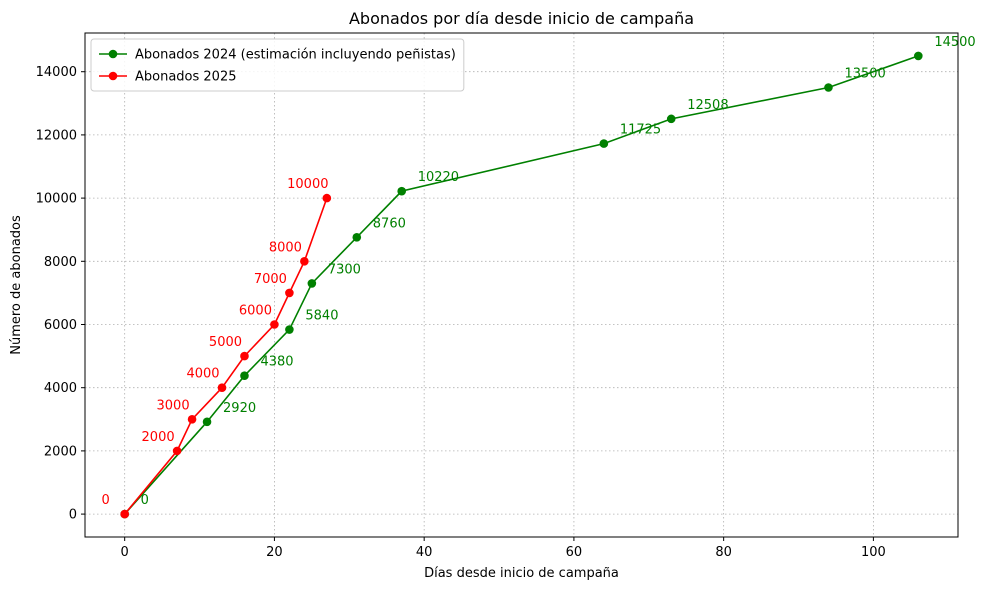  Describe the element at coordinates (344, 269) in the screenshot. I see `data-label: 7300` at that location.